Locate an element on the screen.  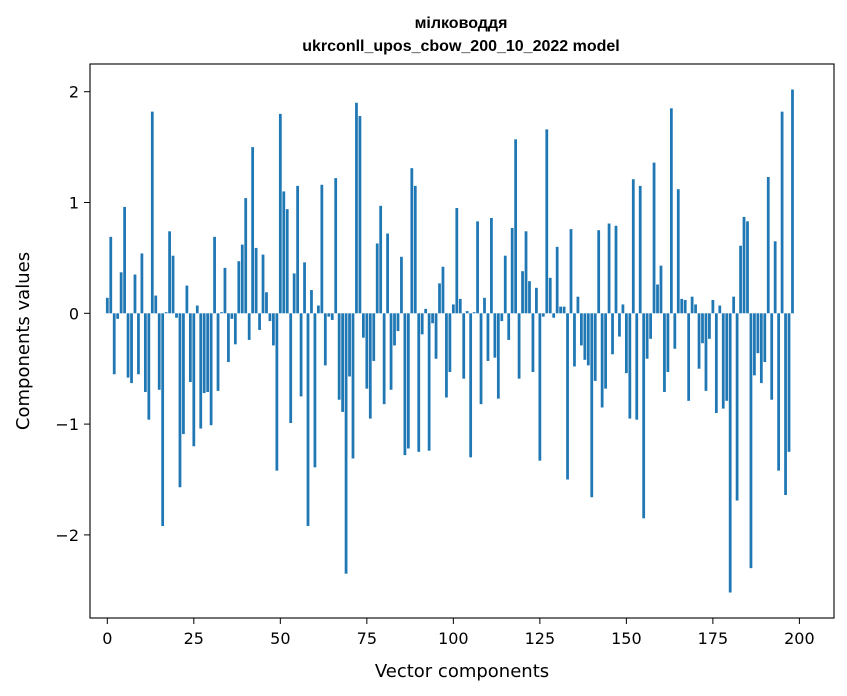
y-tick-label--1: −1 is located at coordinates (67, 424).